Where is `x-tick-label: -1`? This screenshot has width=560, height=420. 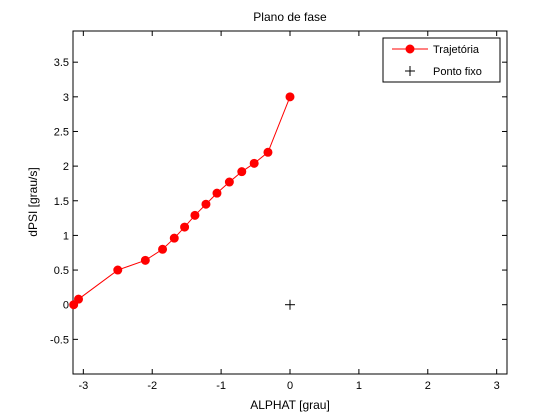 x-tick-label: -1 is located at coordinates (221, 386).